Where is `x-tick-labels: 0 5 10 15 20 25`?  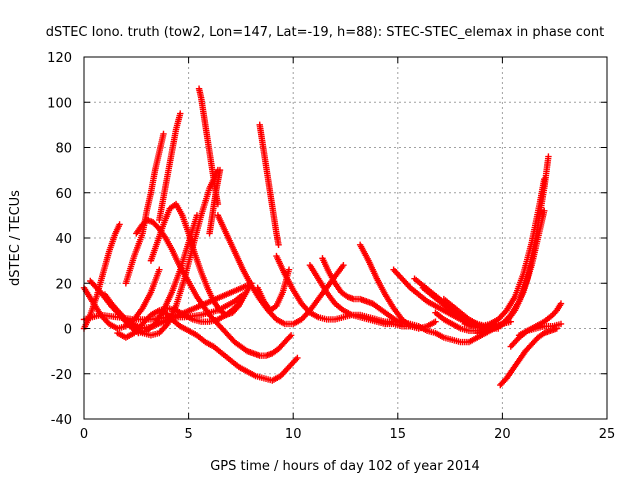
x-tick-labels: 0 5 10 15 20 25 is located at coordinates (347, 434).